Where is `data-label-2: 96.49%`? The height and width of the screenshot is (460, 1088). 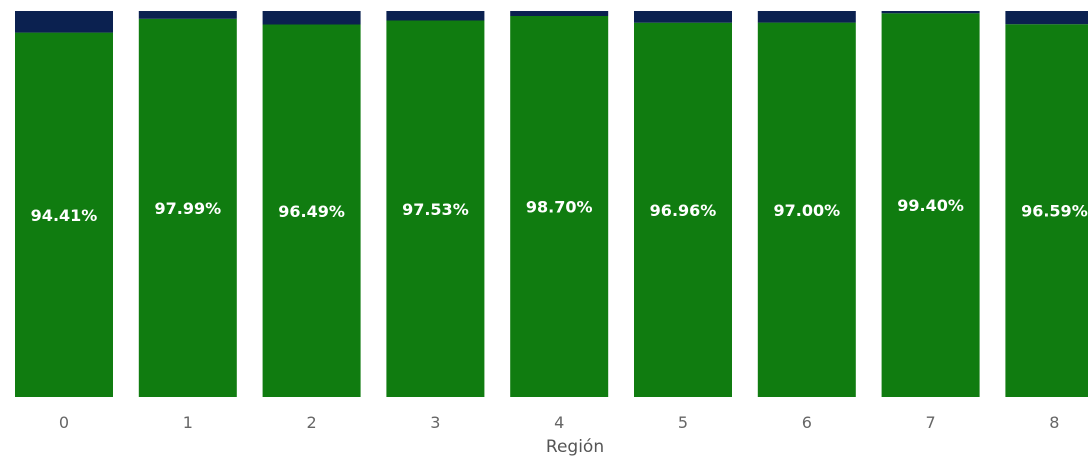
data-label-2: 96.49% is located at coordinates (311, 211).